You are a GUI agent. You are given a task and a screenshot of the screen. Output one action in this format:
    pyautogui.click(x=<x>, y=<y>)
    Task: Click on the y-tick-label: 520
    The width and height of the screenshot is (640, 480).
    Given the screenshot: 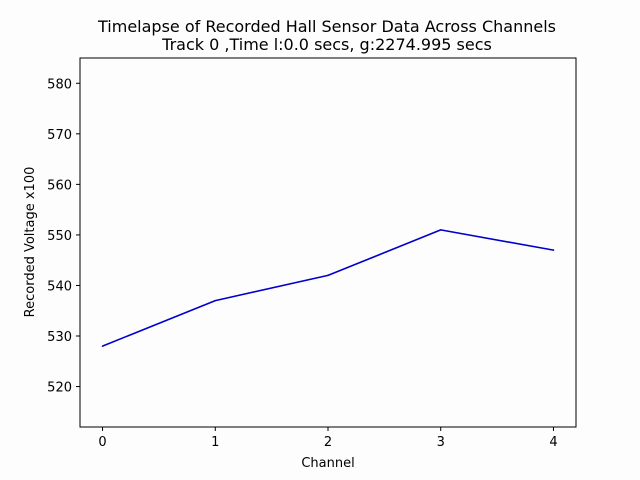 What is the action you would take?
    pyautogui.click(x=59, y=388)
    